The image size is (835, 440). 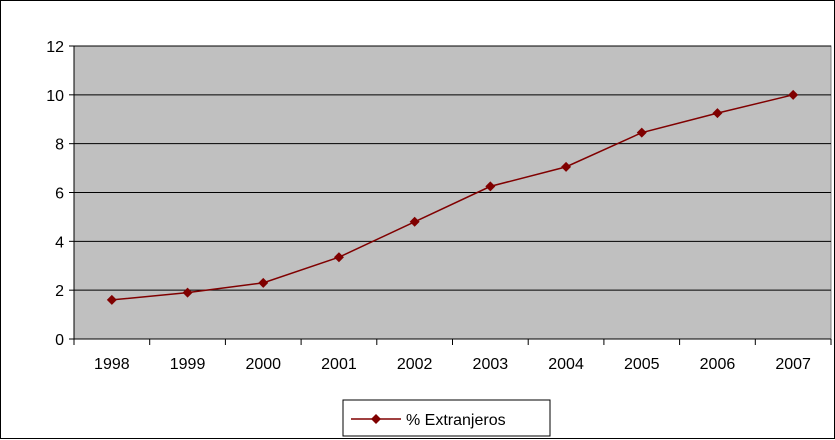 I want to click on y-tick-label: 8, so click(x=59, y=145).